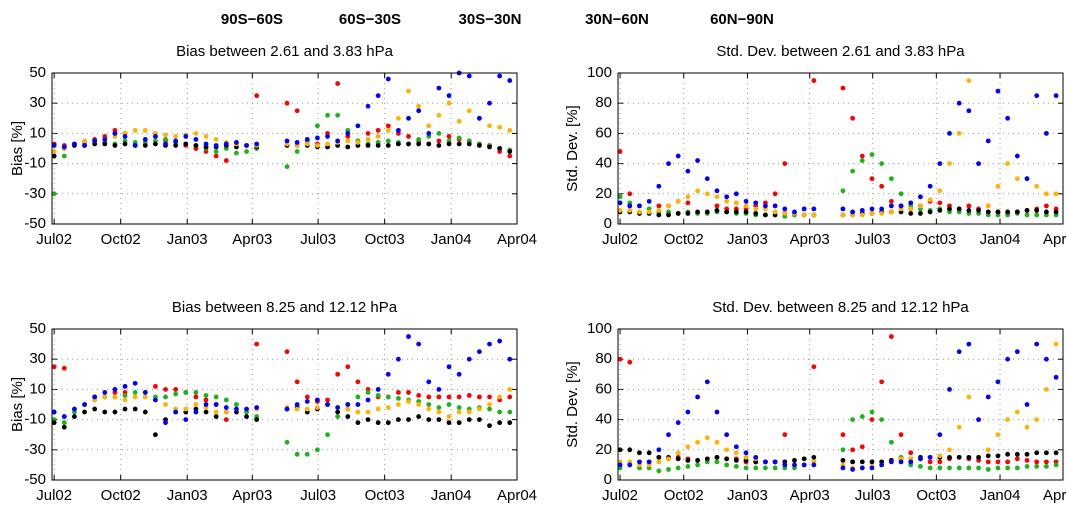 This screenshot has height=506, width=1067. I want to click on y-tick-label: 20, so click(603, 193).